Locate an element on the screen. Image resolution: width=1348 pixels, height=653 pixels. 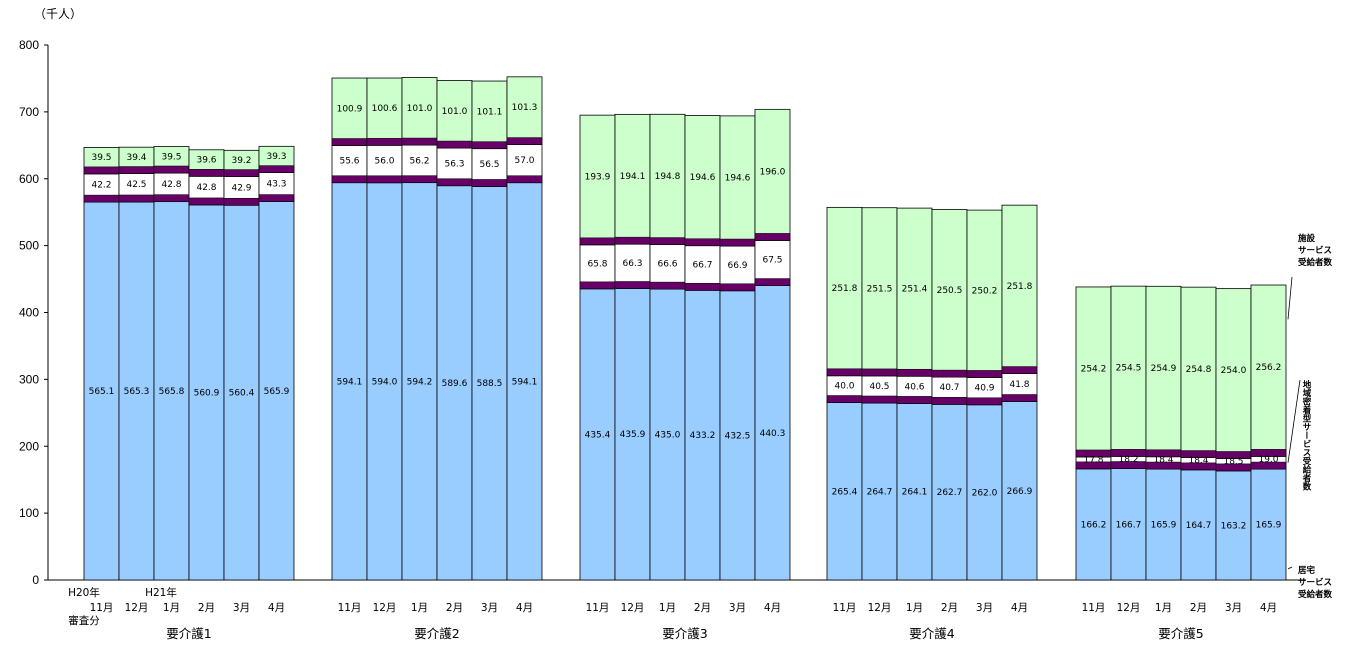
value-label-facility: 101.0 is located at coordinates (455, 112).